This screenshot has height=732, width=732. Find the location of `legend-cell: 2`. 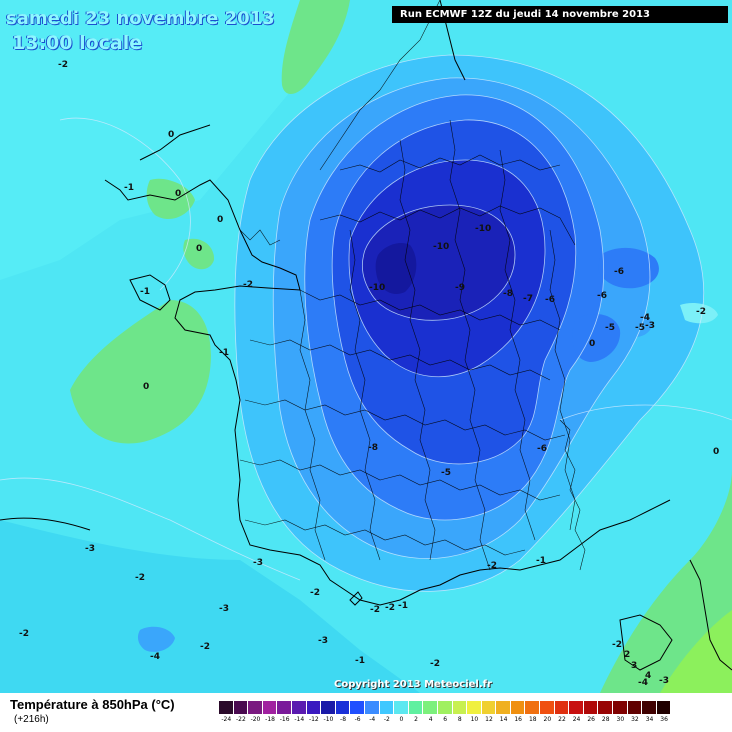

legend-cell: 2 is located at coordinates (416, 712).